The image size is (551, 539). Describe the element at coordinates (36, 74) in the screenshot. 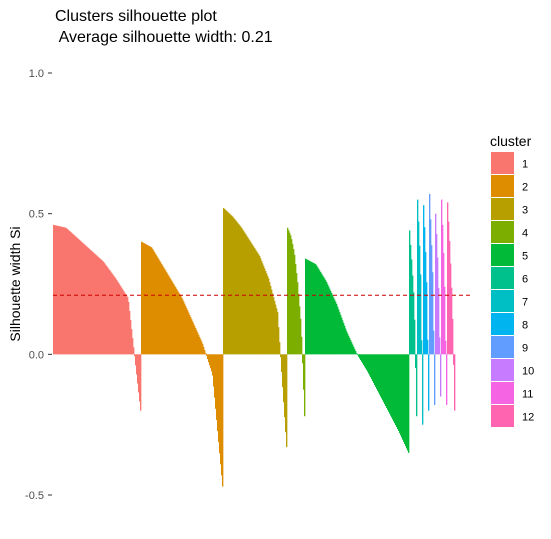

I see `y-tick-label: 1.0` at that location.